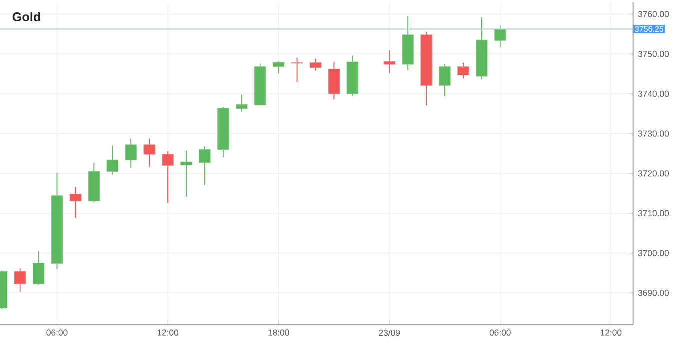  Describe the element at coordinates (654, 253) in the screenshot. I see `y-tick-label: 3700.00` at that location.